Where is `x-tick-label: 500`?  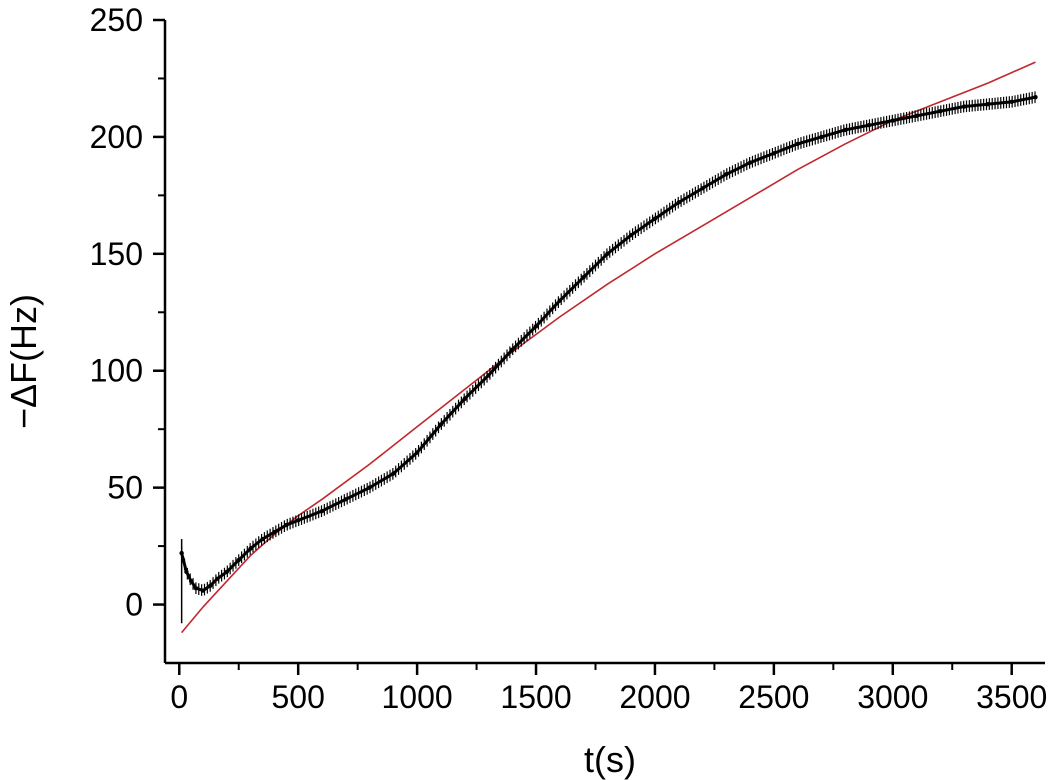 x-tick-label: 500 is located at coordinates (297, 697).